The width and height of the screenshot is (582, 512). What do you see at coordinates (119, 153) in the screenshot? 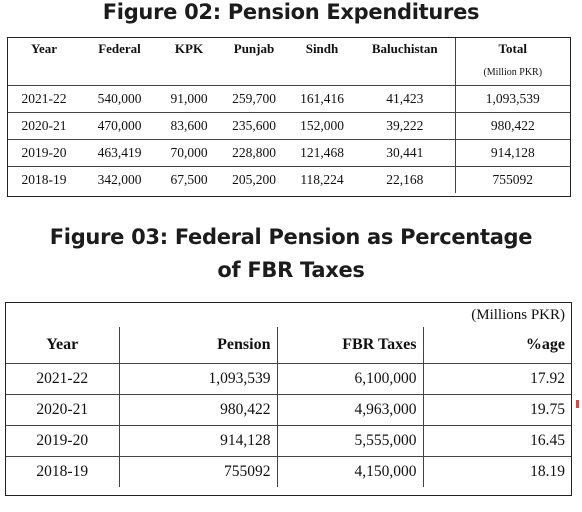
I see `cell-federal: 463,419` at bounding box center [119, 153].